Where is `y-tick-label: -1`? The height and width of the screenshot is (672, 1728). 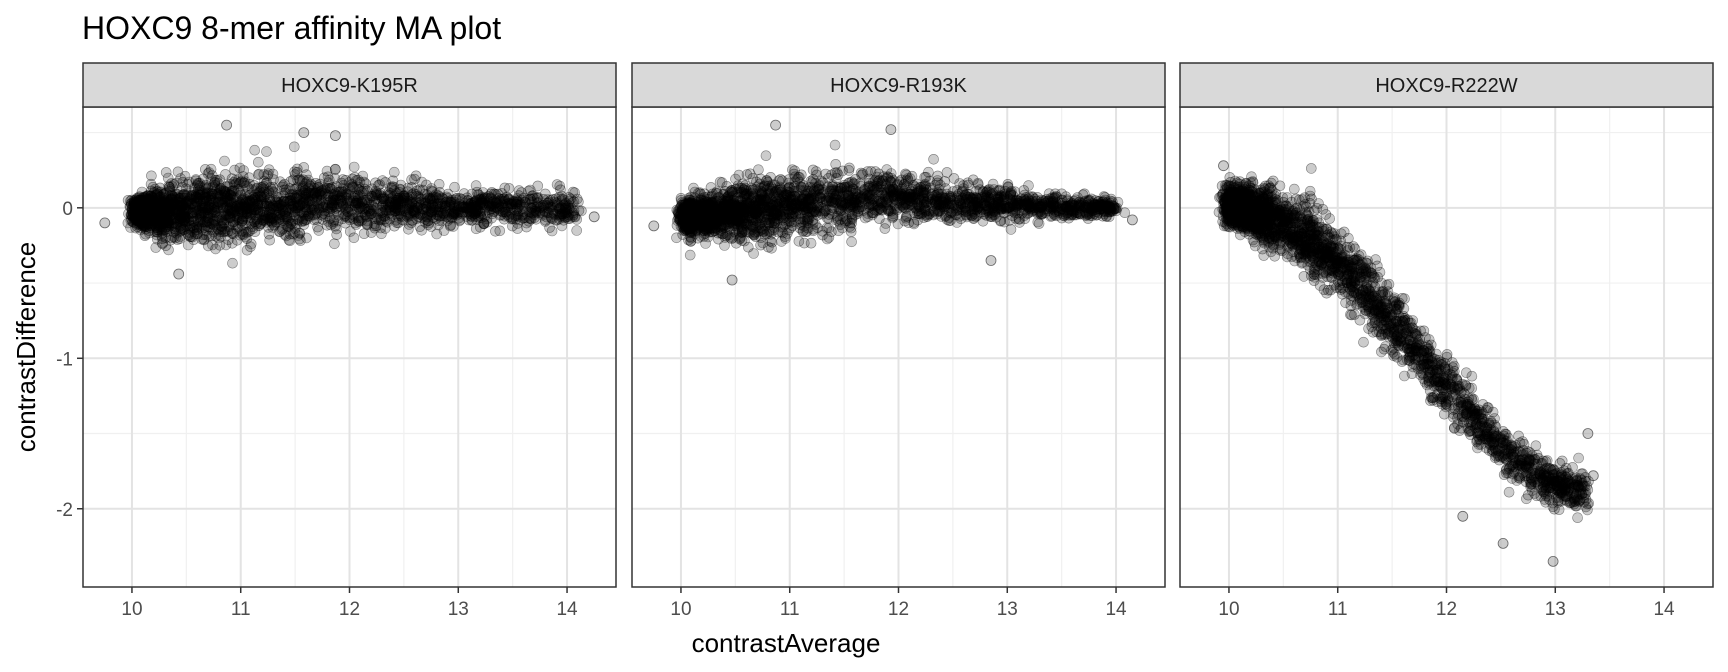
y-tick-label: -1 is located at coordinates (64, 359).